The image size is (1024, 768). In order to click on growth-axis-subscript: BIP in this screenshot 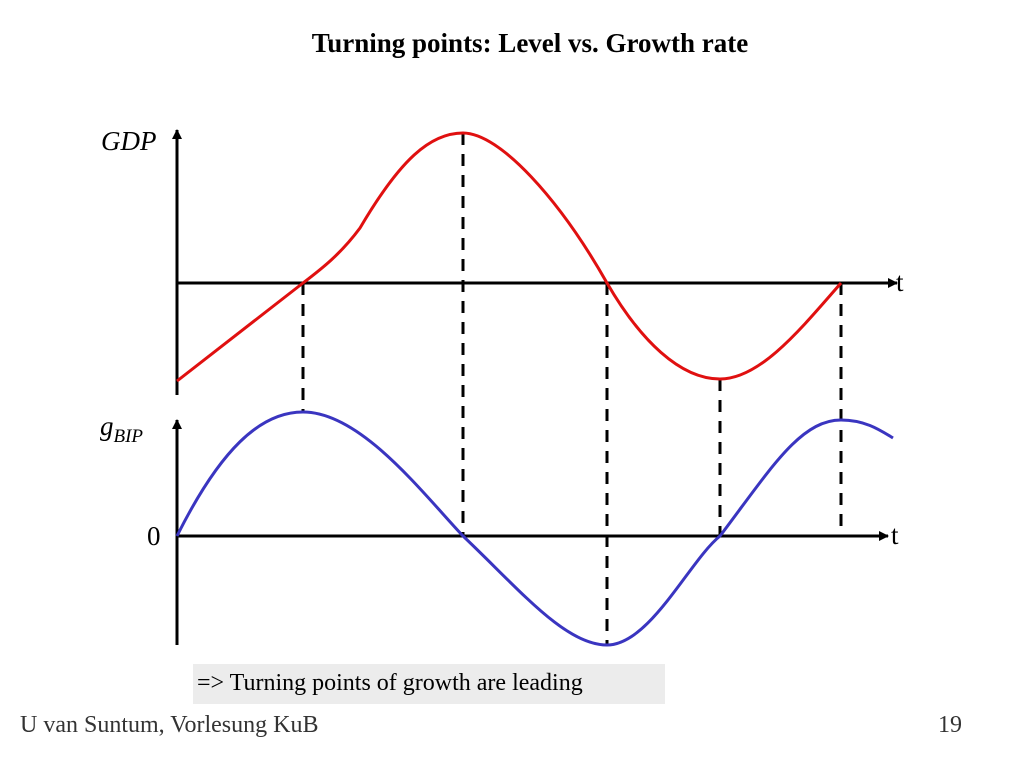, I will do `click(128, 436)`.